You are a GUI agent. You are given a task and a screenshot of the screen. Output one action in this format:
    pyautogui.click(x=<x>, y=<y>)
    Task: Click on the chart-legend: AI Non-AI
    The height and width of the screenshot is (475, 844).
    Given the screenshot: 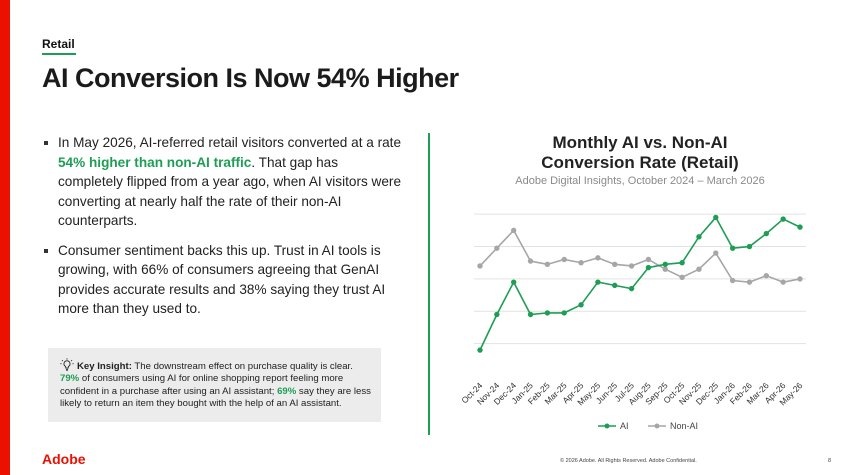 What is the action you would take?
    pyautogui.click(x=648, y=426)
    